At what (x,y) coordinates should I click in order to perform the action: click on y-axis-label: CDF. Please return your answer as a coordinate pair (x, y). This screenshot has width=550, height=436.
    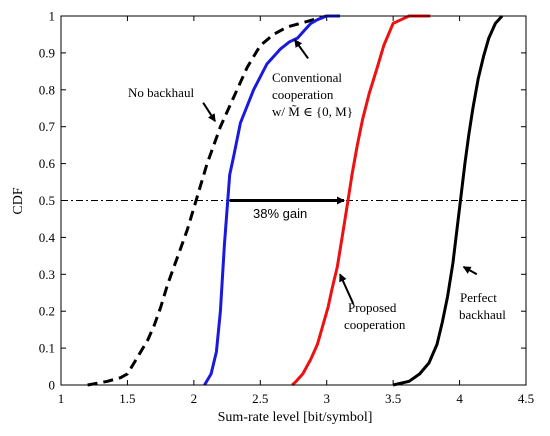
    Looking at the image, I should click on (18, 200).